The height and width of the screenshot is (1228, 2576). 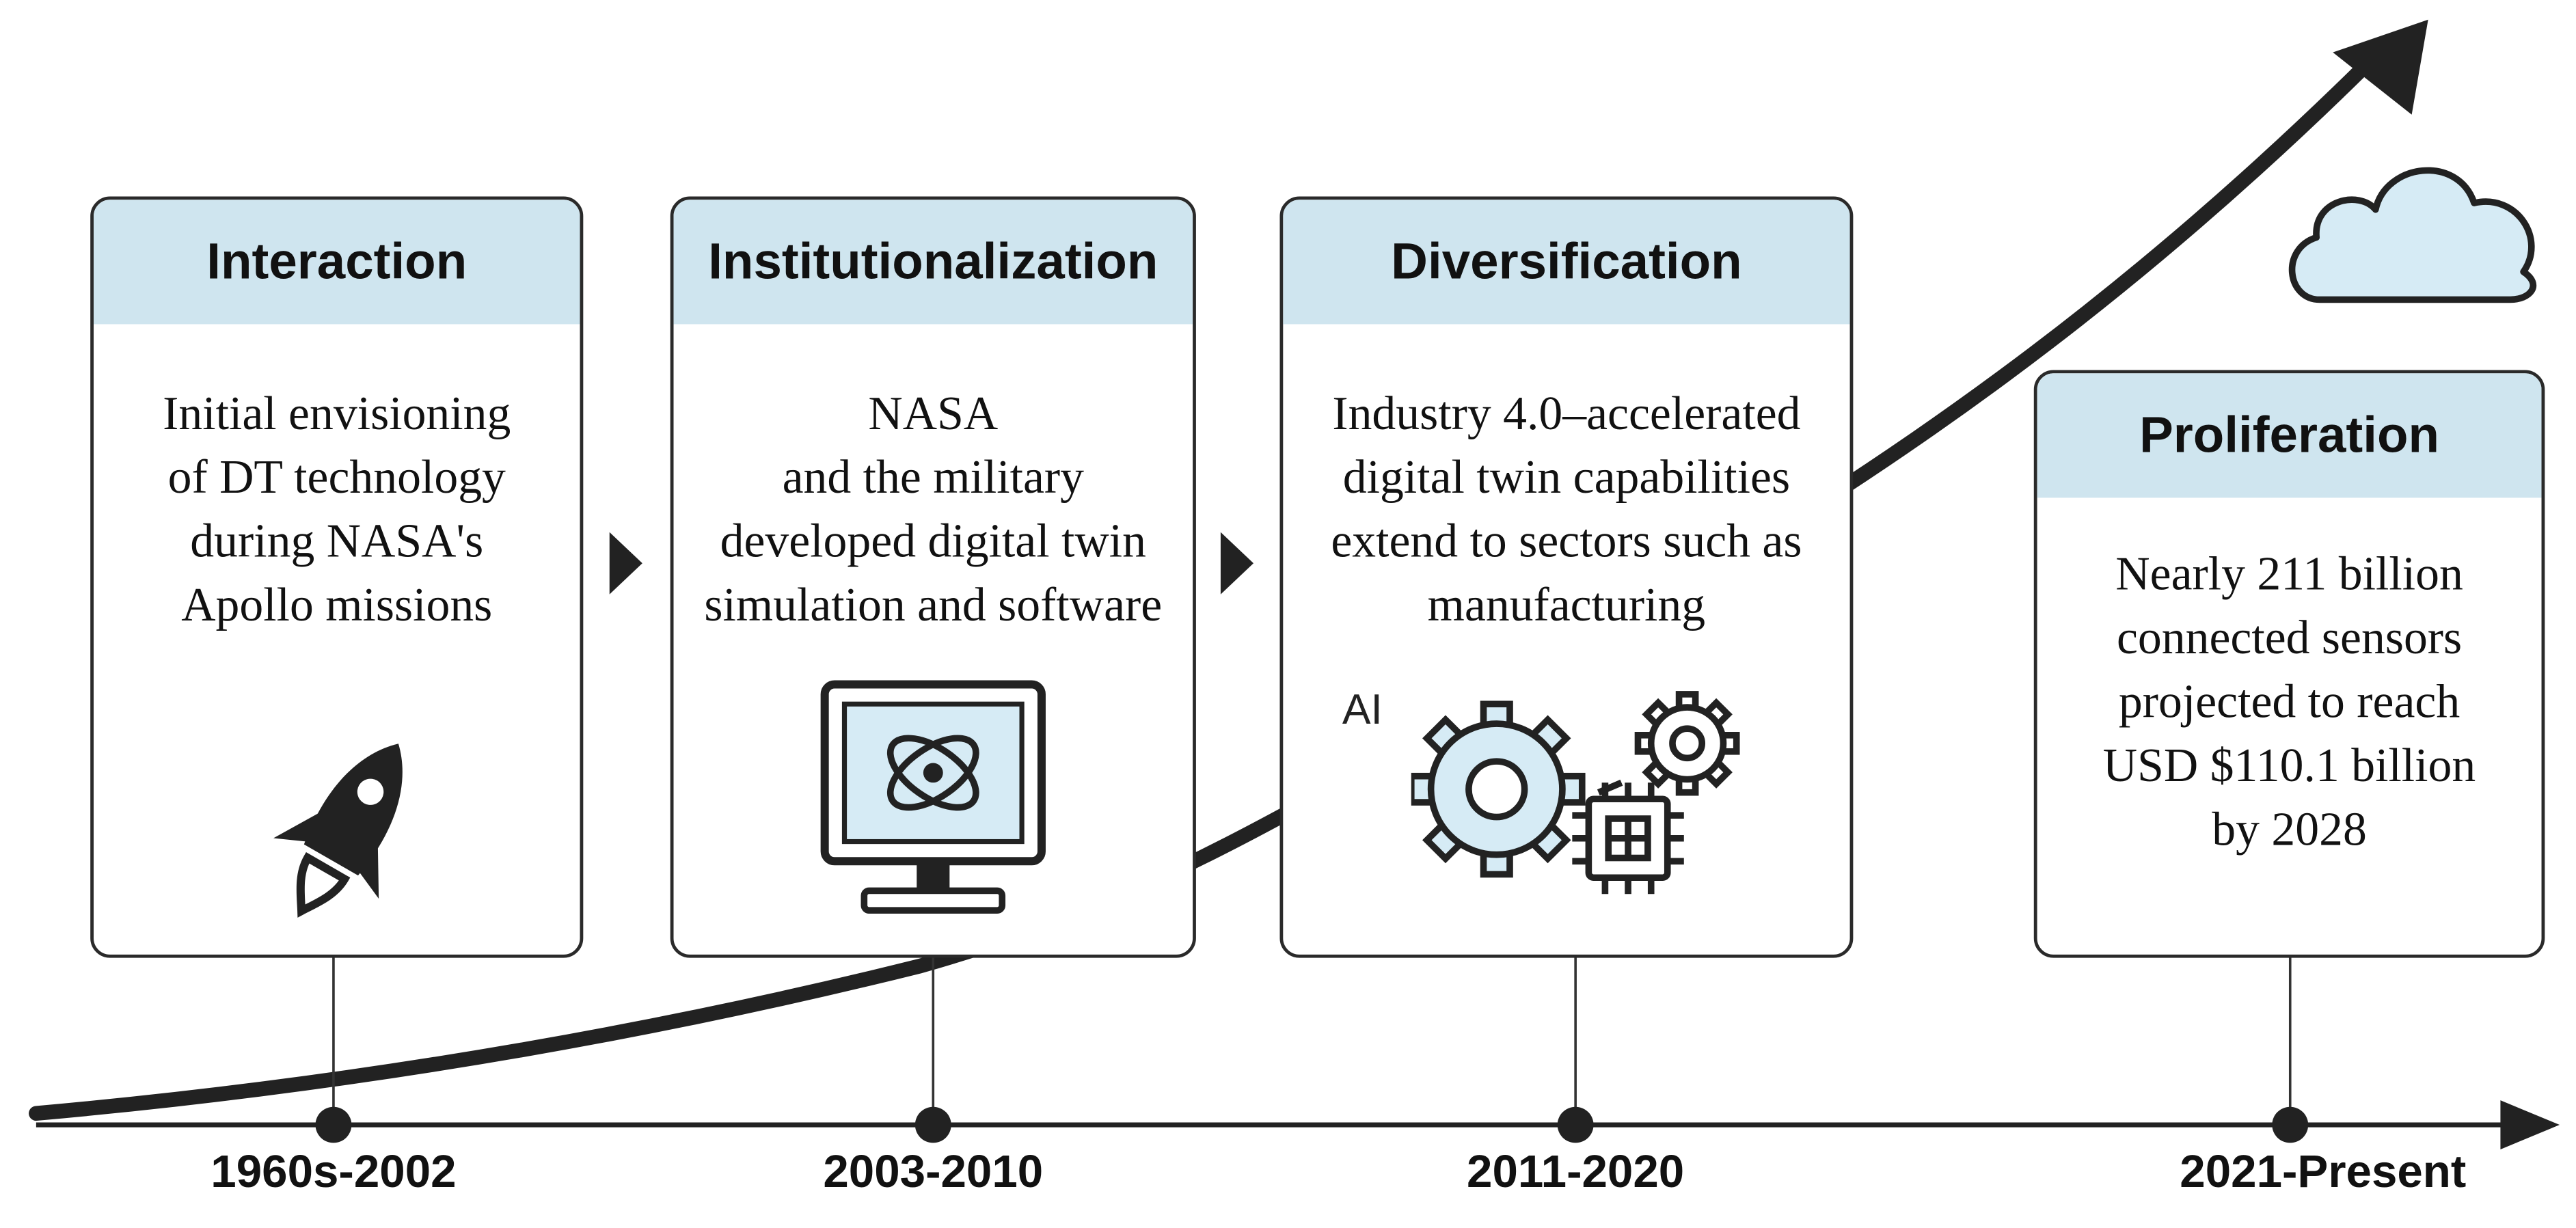 I want to click on gears-chip-icon, so click(x=1576, y=793).